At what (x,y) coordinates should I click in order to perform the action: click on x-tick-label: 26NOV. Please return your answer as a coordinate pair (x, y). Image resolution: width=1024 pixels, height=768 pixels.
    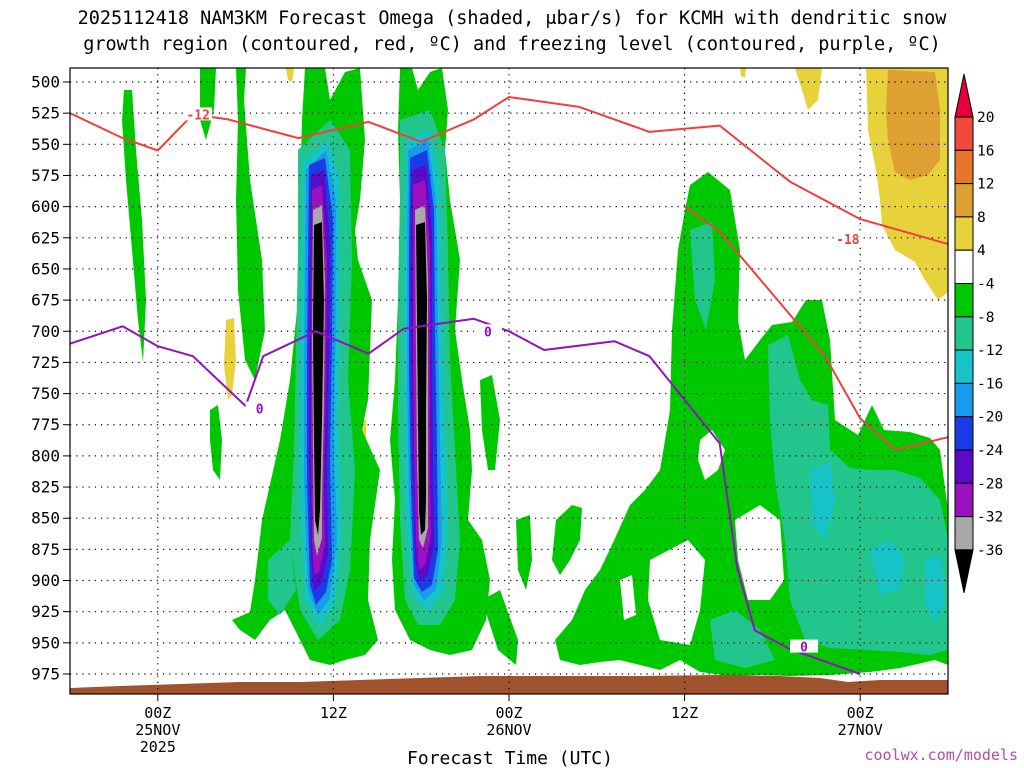
    Looking at the image, I should click on (508, 730).